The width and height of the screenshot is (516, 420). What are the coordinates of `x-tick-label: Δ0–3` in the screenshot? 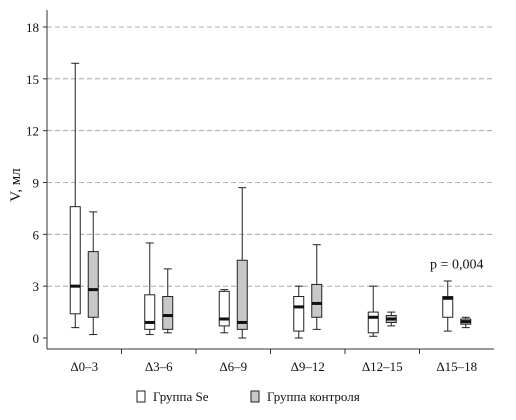 It's located at (84, 366).